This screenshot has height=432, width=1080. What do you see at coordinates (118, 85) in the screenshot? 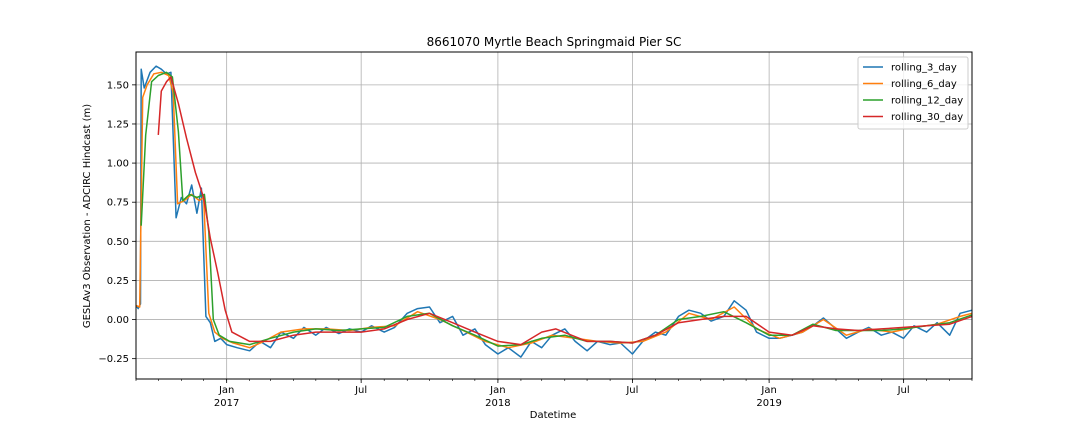
I see `y-tick-label: 1.50` at bounding box center [118, 85].